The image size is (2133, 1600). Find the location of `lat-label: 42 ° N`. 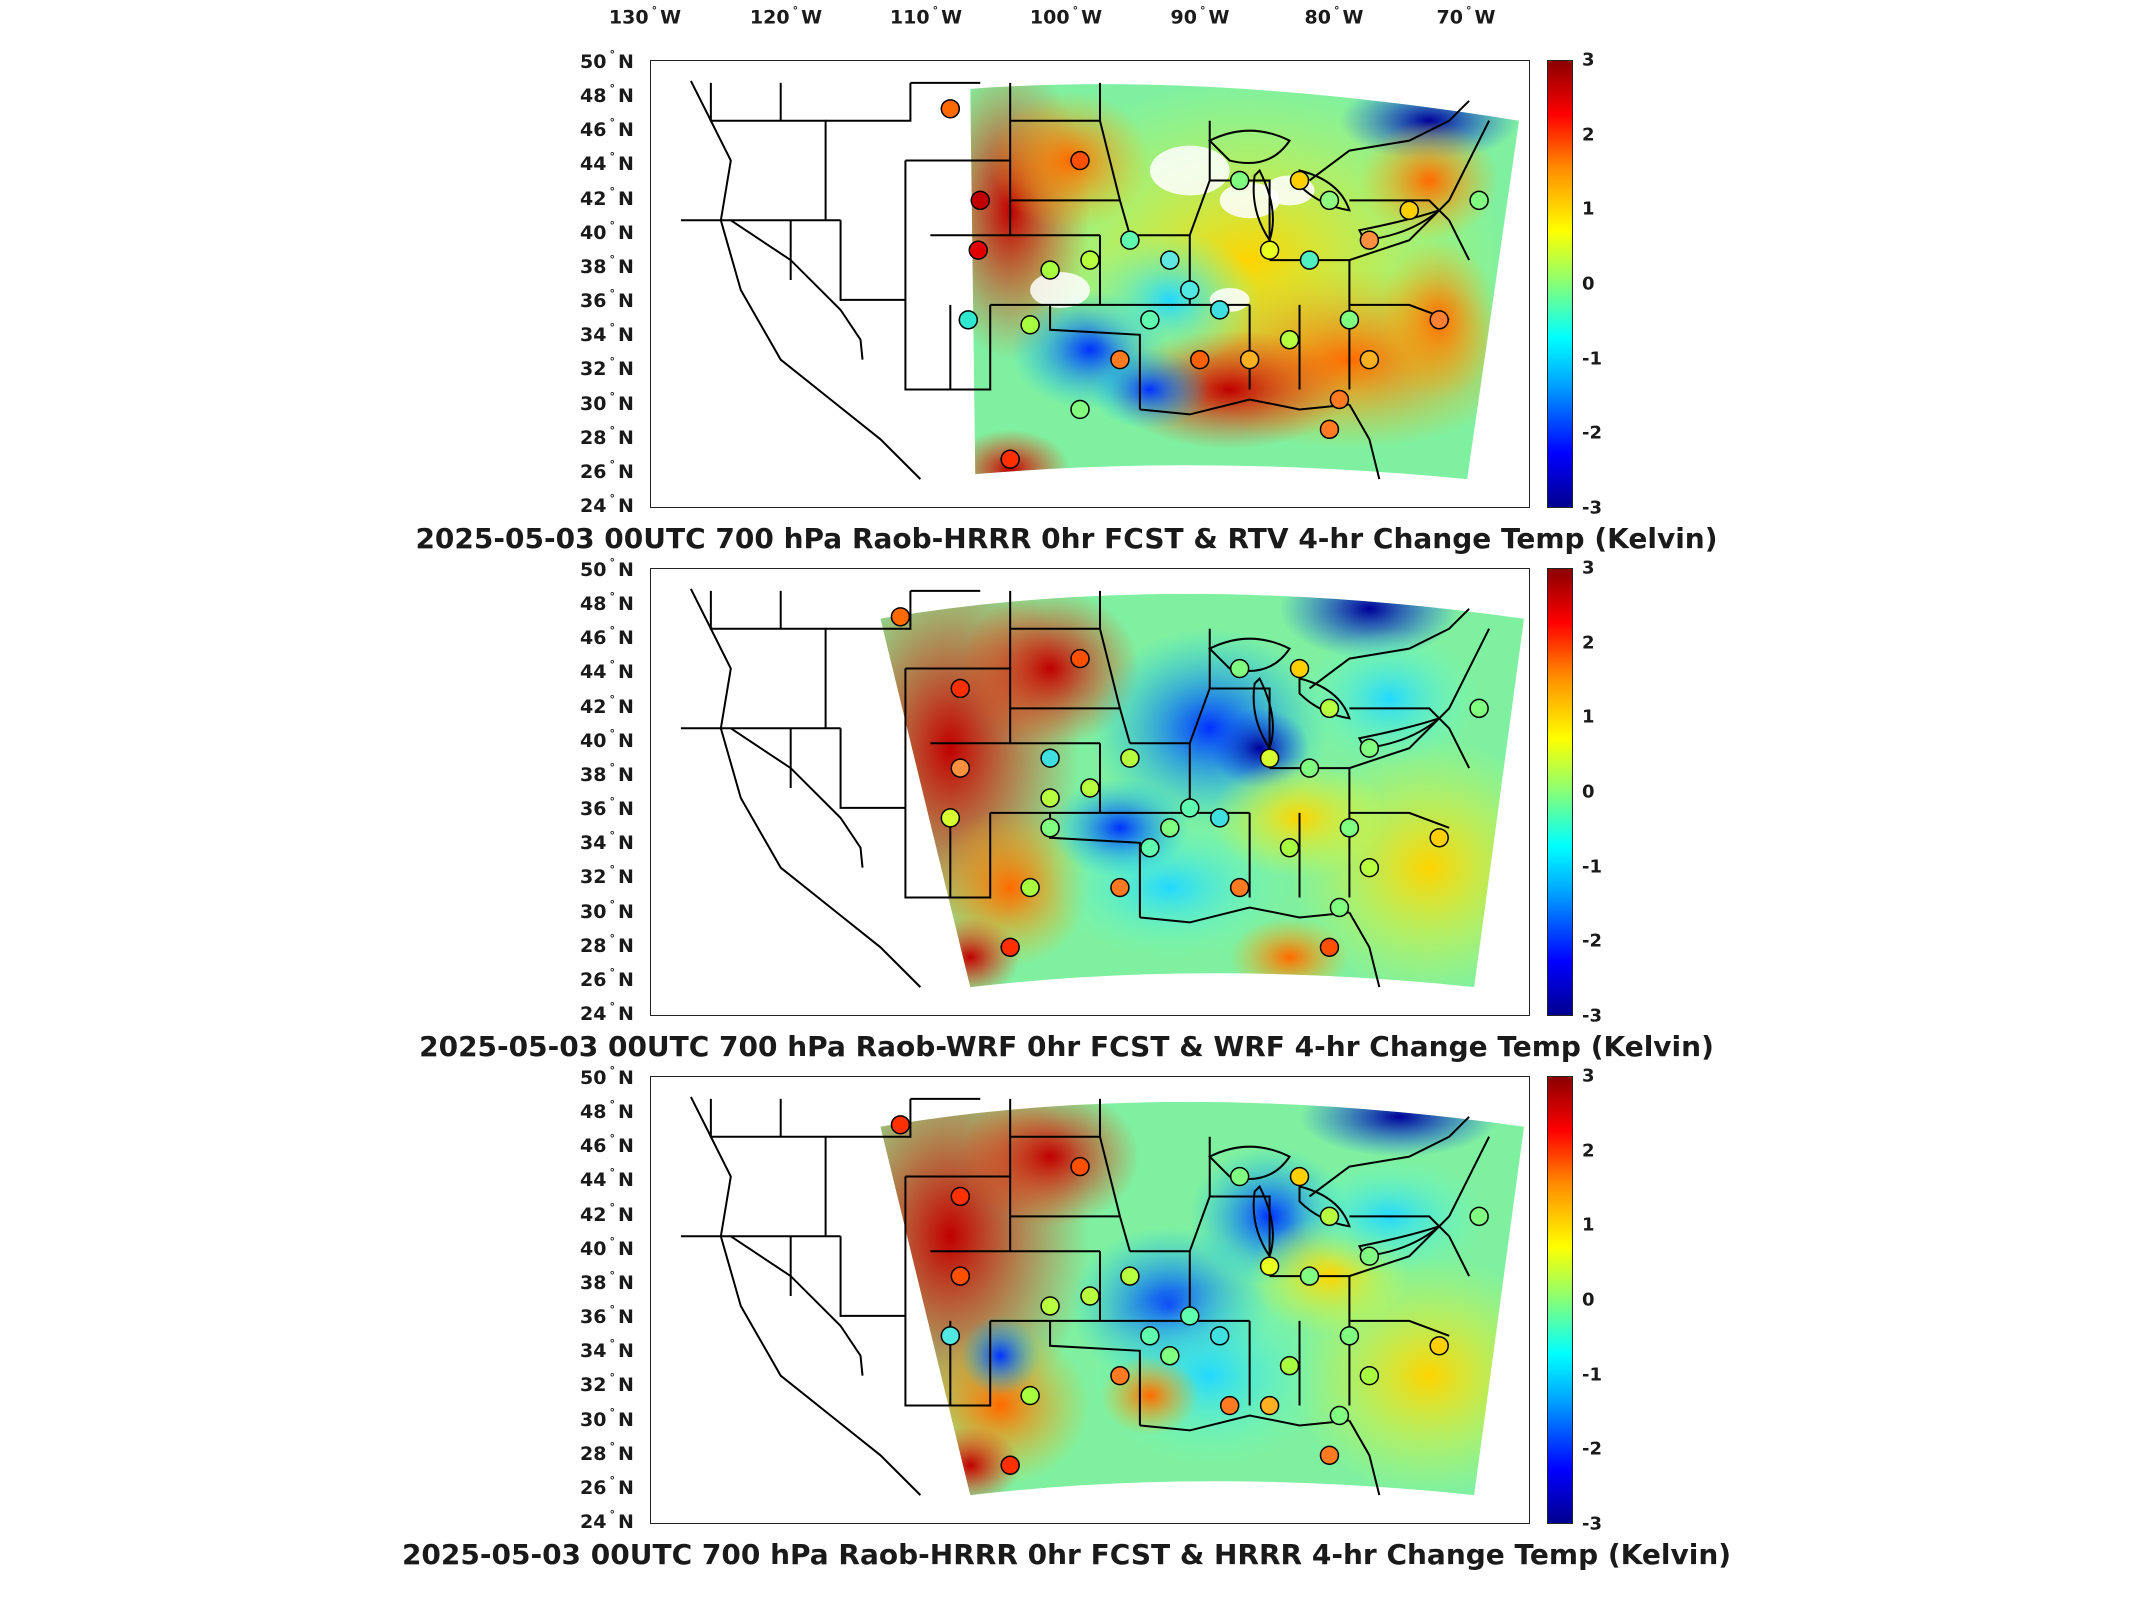

lat-label: 42 ° N is located at coordinates (607, 705).